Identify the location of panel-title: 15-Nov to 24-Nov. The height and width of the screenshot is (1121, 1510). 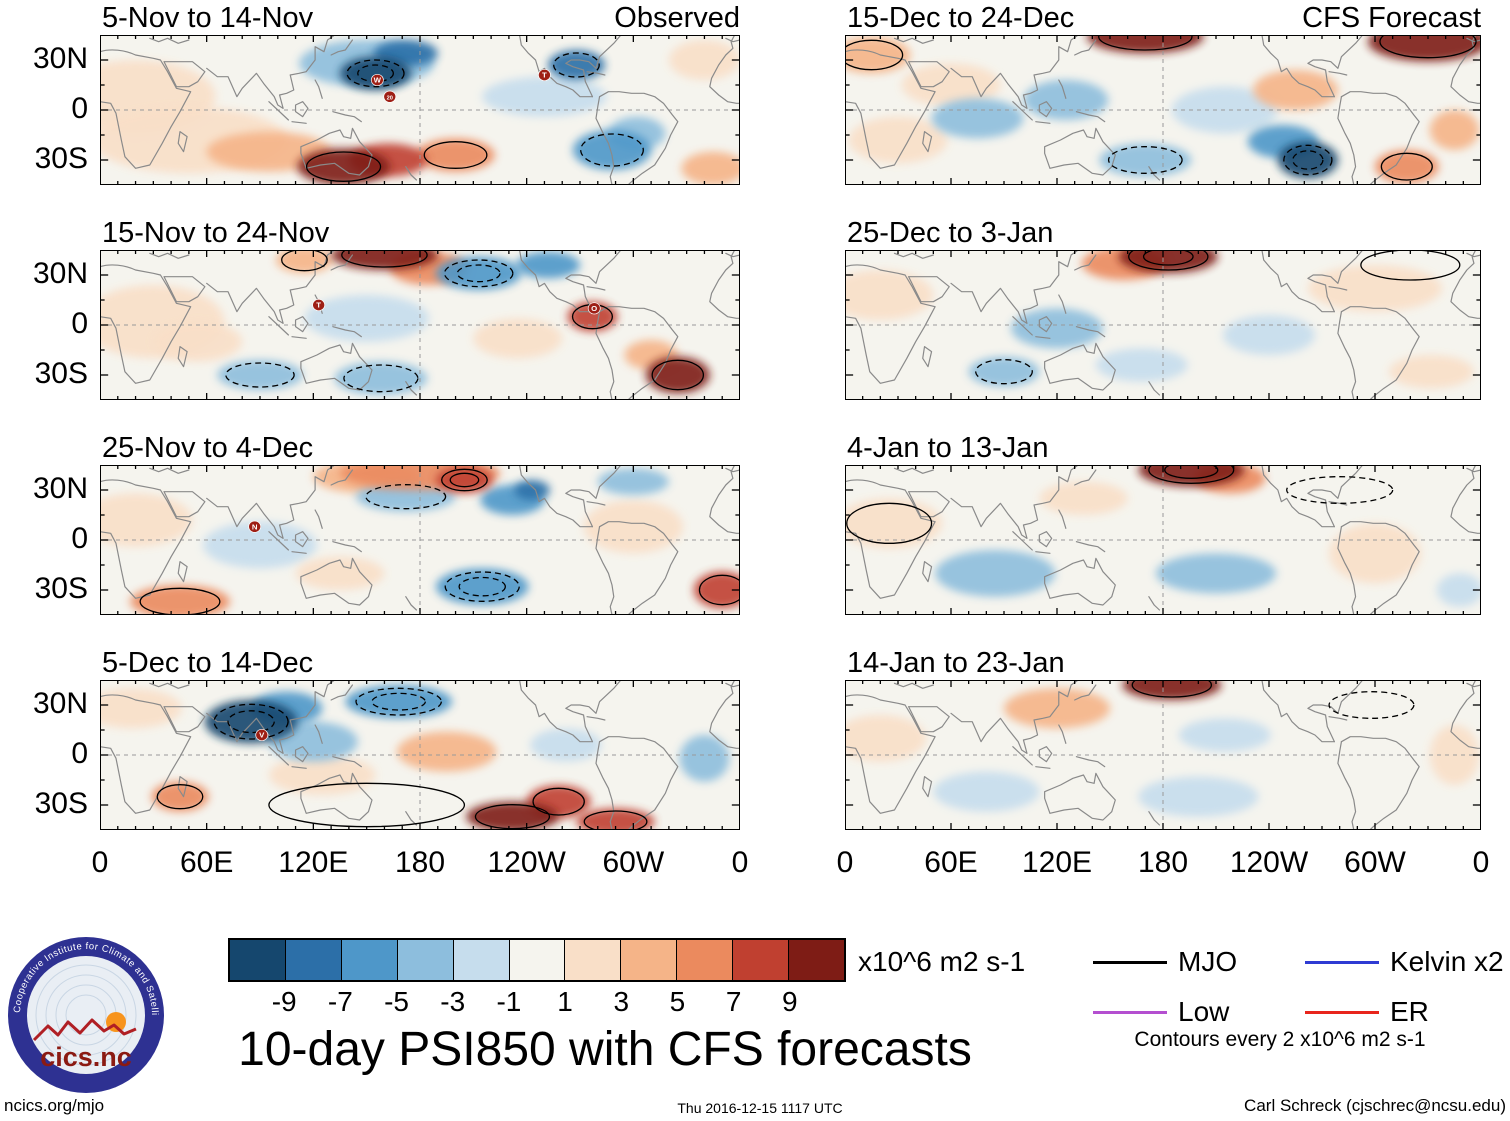
(216, 233).